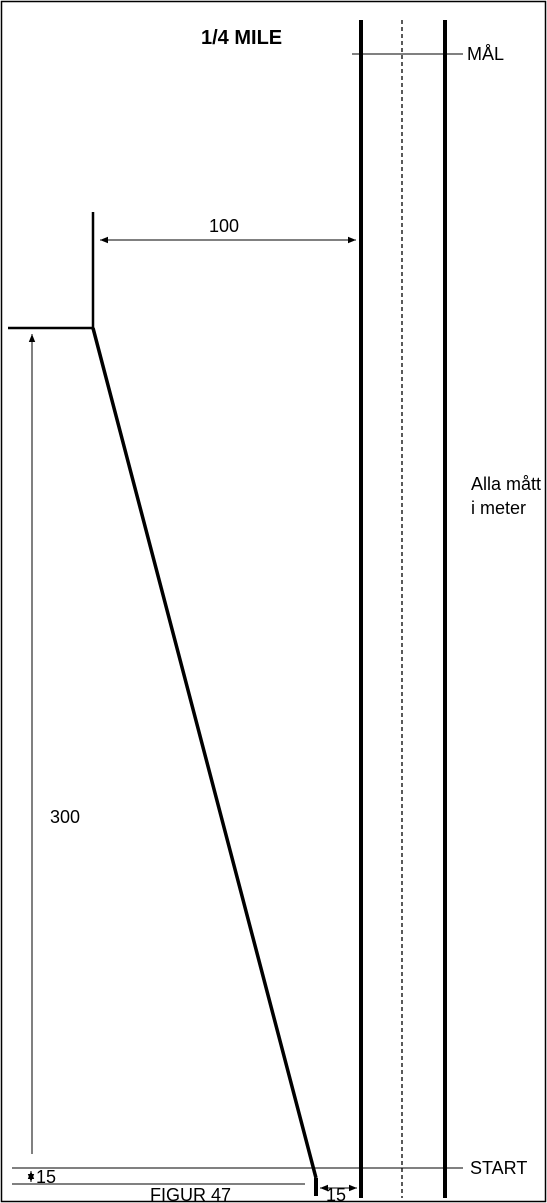 The image size is (547, 1203). What do you see at coordinates (190, 1194) in the screenshot?
I see `figure-label: FIGUR 47` at bounding box center [190, 1194].